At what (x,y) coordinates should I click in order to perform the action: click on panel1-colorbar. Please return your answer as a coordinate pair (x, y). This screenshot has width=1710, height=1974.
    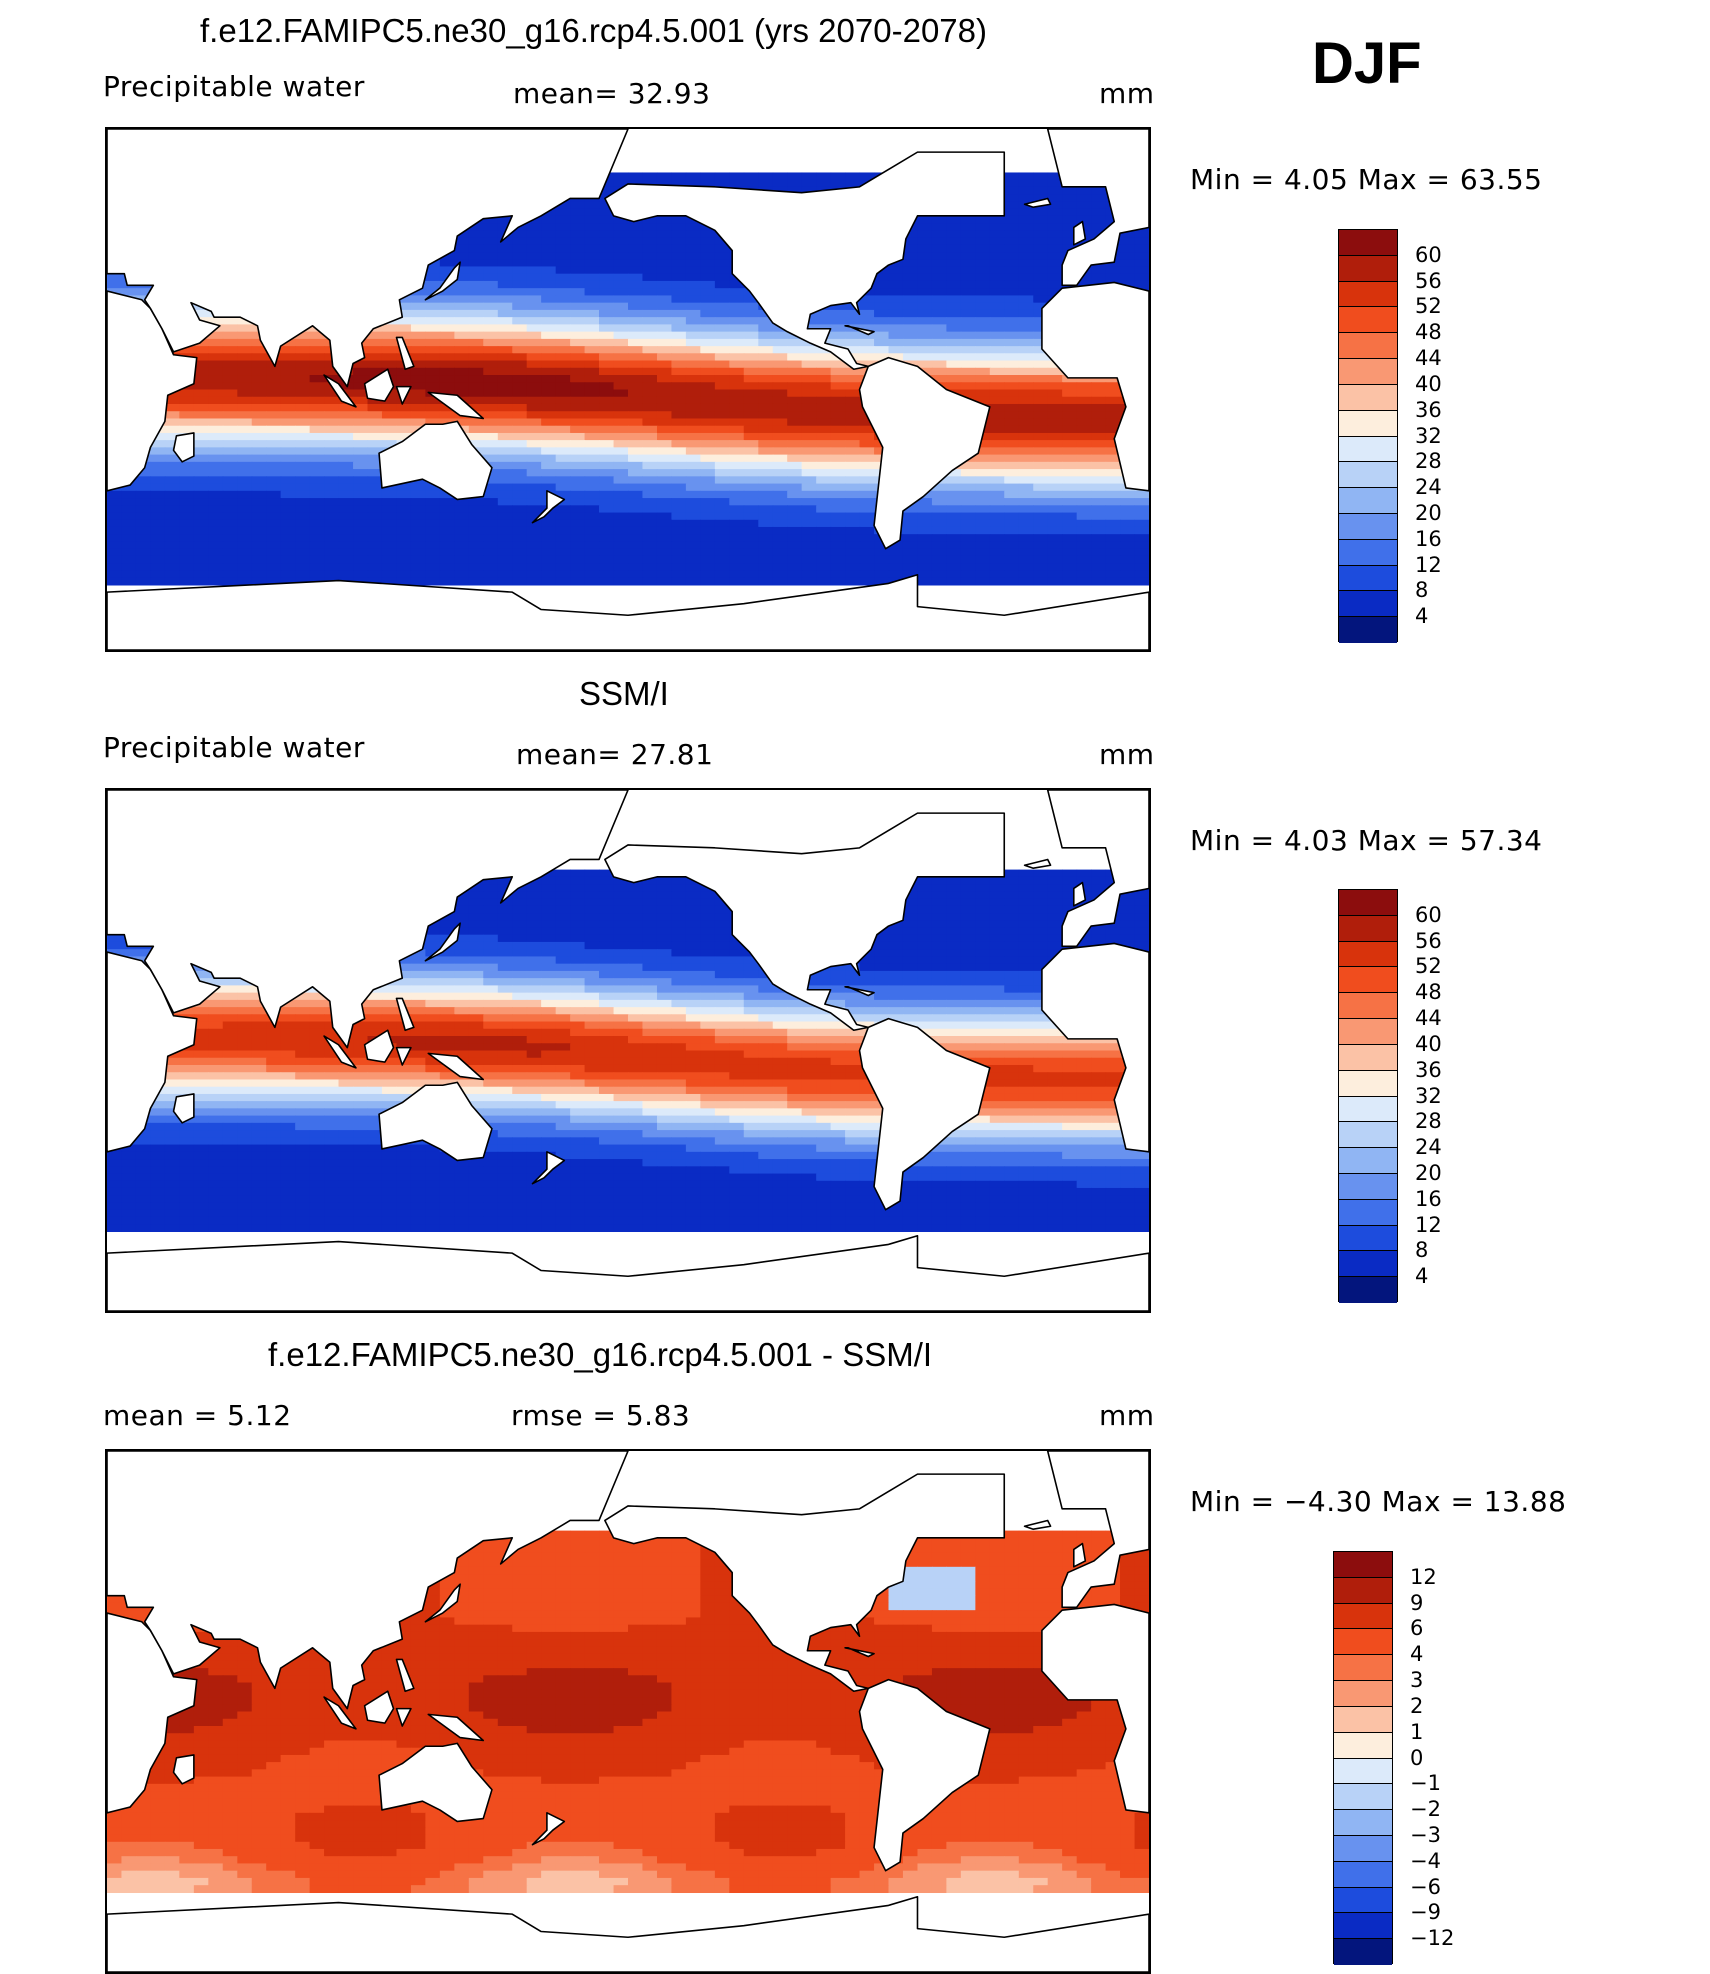
    Looking at the image, I should click on (1368, 436).